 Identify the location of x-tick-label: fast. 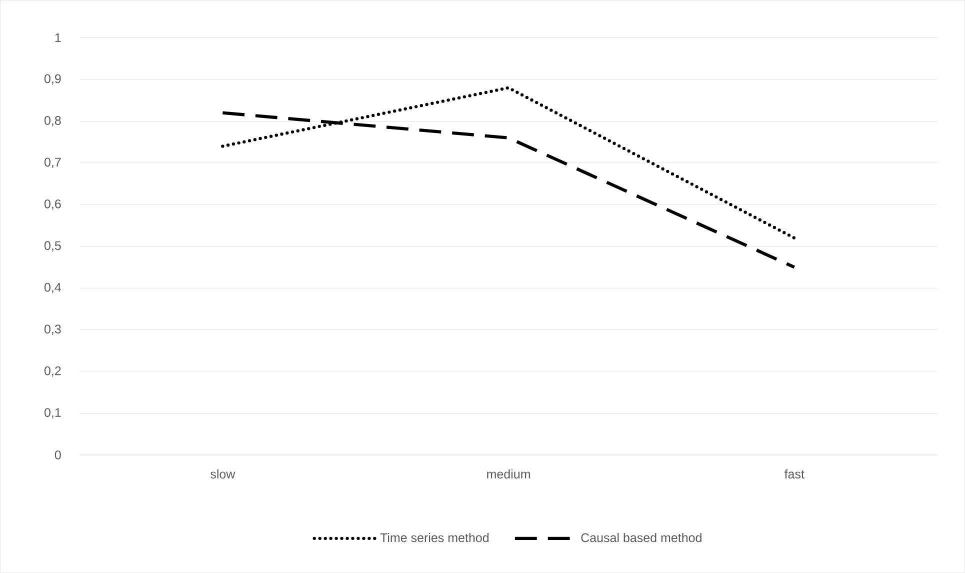
(794, 474).